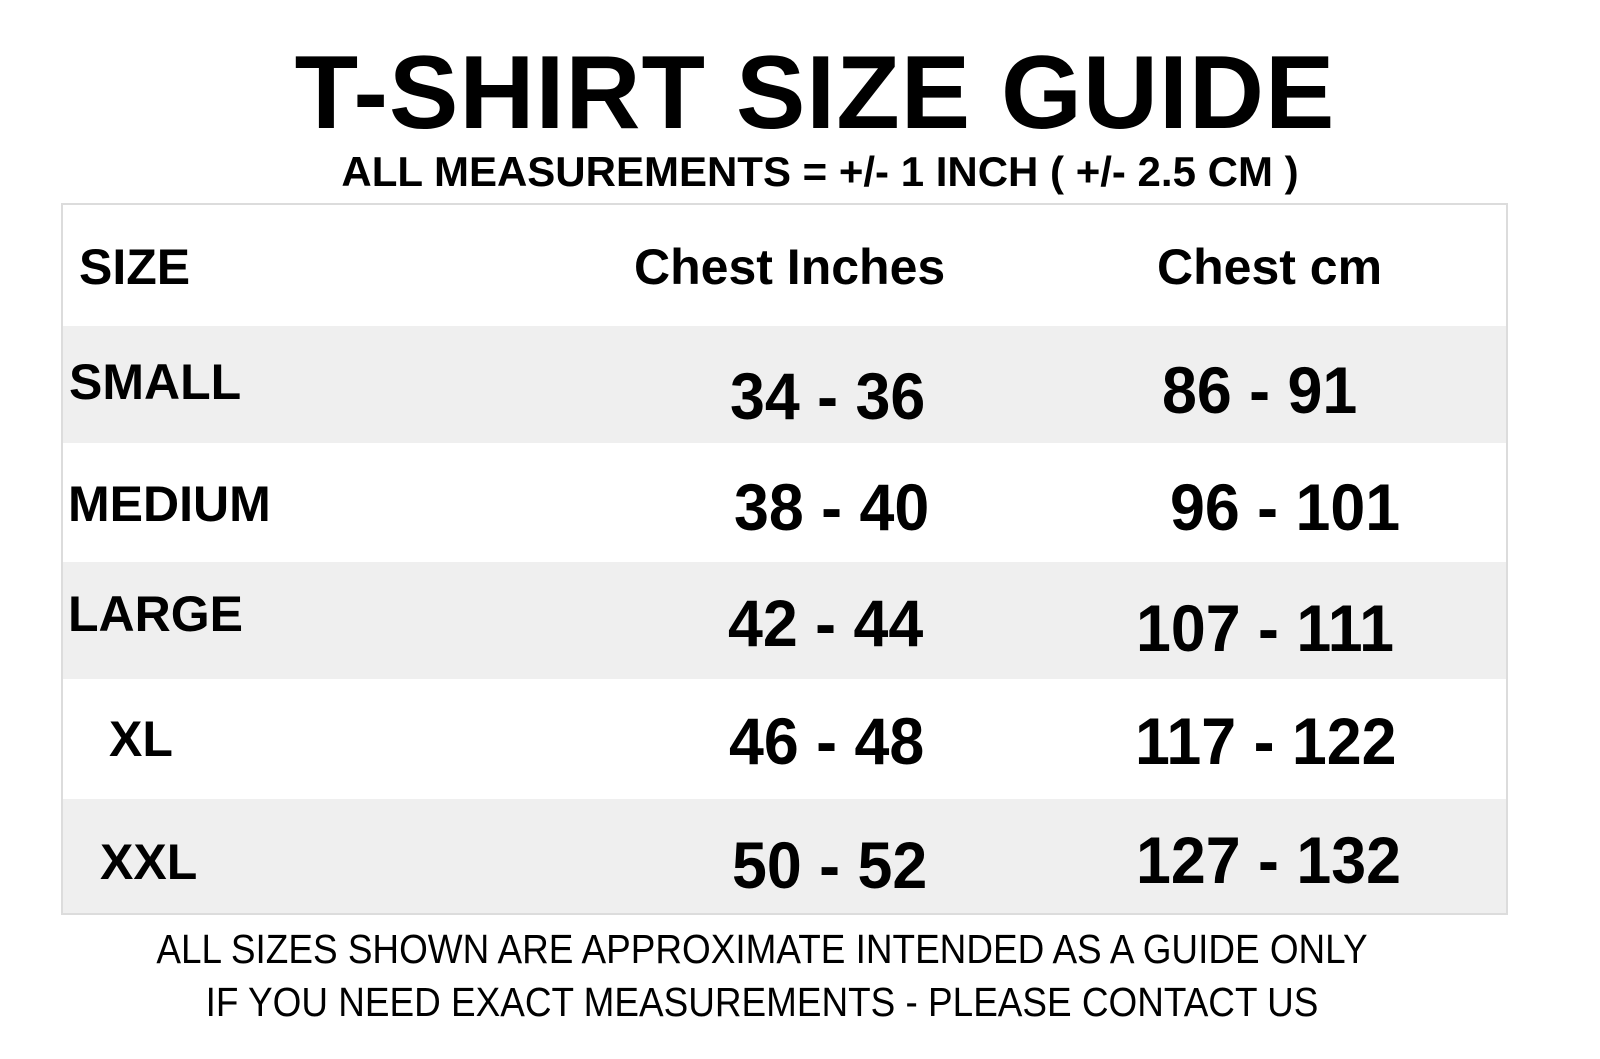 The image size is (1600, 1059). Describe the element at coordinates (828, 396) in the screenshot. I see `chest-inches: 34 - 36` at that location.